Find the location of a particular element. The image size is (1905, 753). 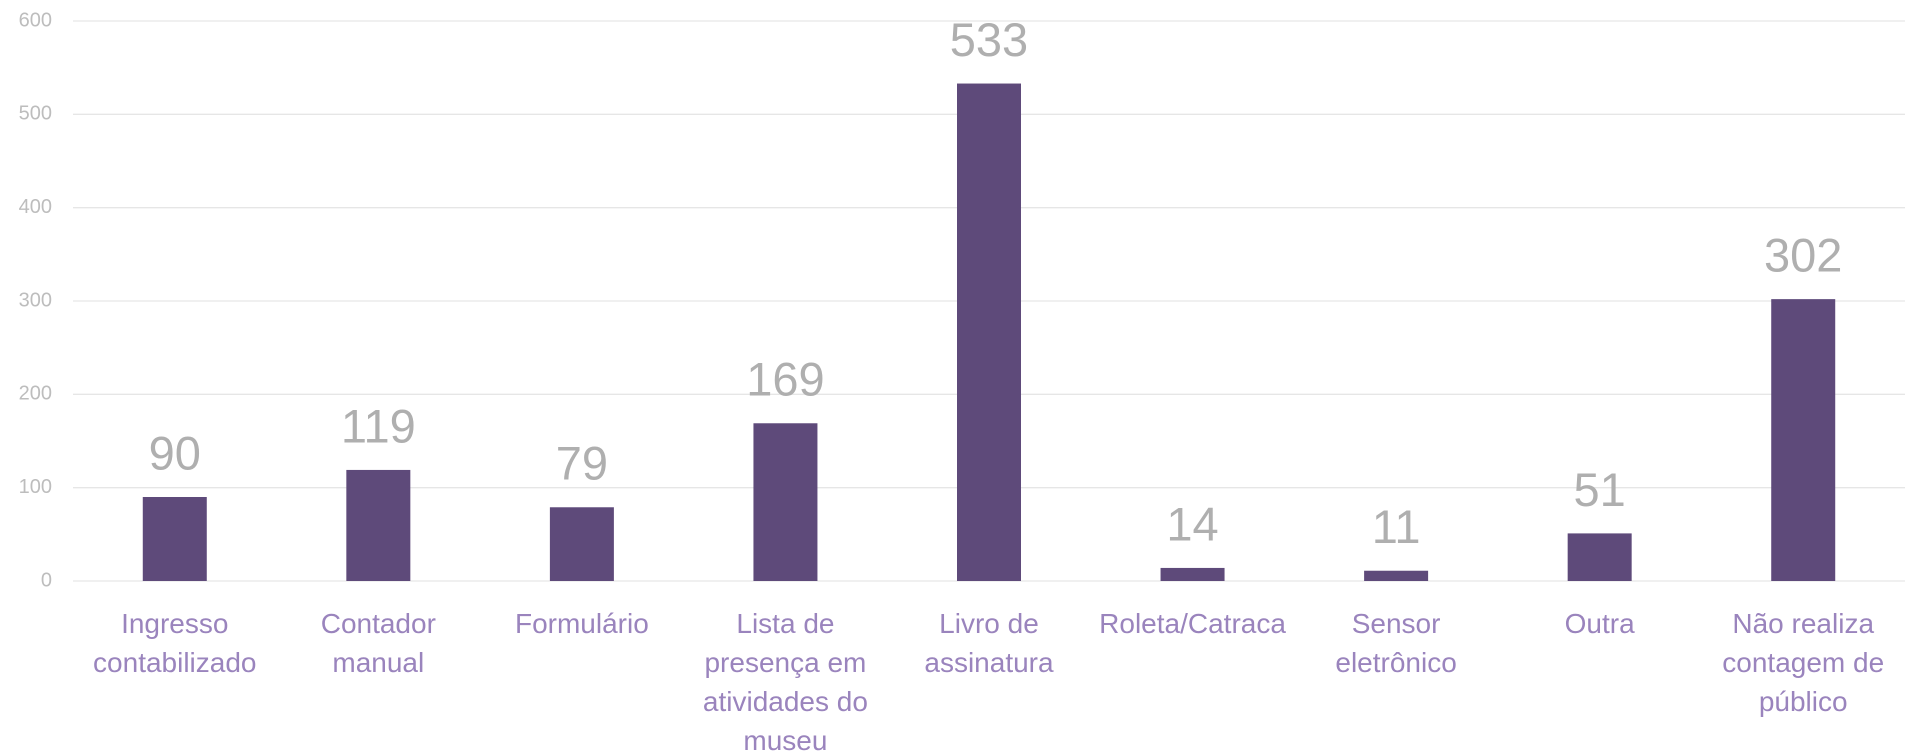

x-tick-label-box: Formulário is located at coordinates (581, 623).